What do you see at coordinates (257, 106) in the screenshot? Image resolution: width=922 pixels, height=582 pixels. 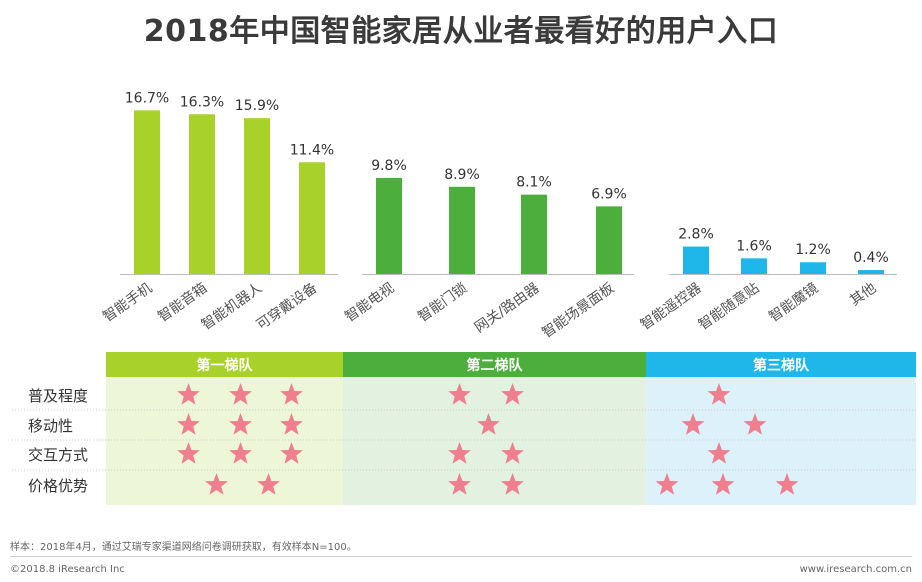 I see `value-label-3: 15.9%` at bounding box center [257, 106].